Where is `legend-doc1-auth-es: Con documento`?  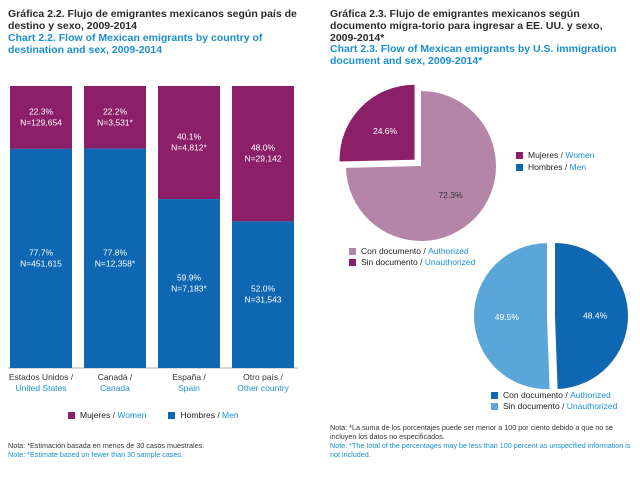
legend-doc1-auth-es: Con documento is located at coordinates (391, 251).